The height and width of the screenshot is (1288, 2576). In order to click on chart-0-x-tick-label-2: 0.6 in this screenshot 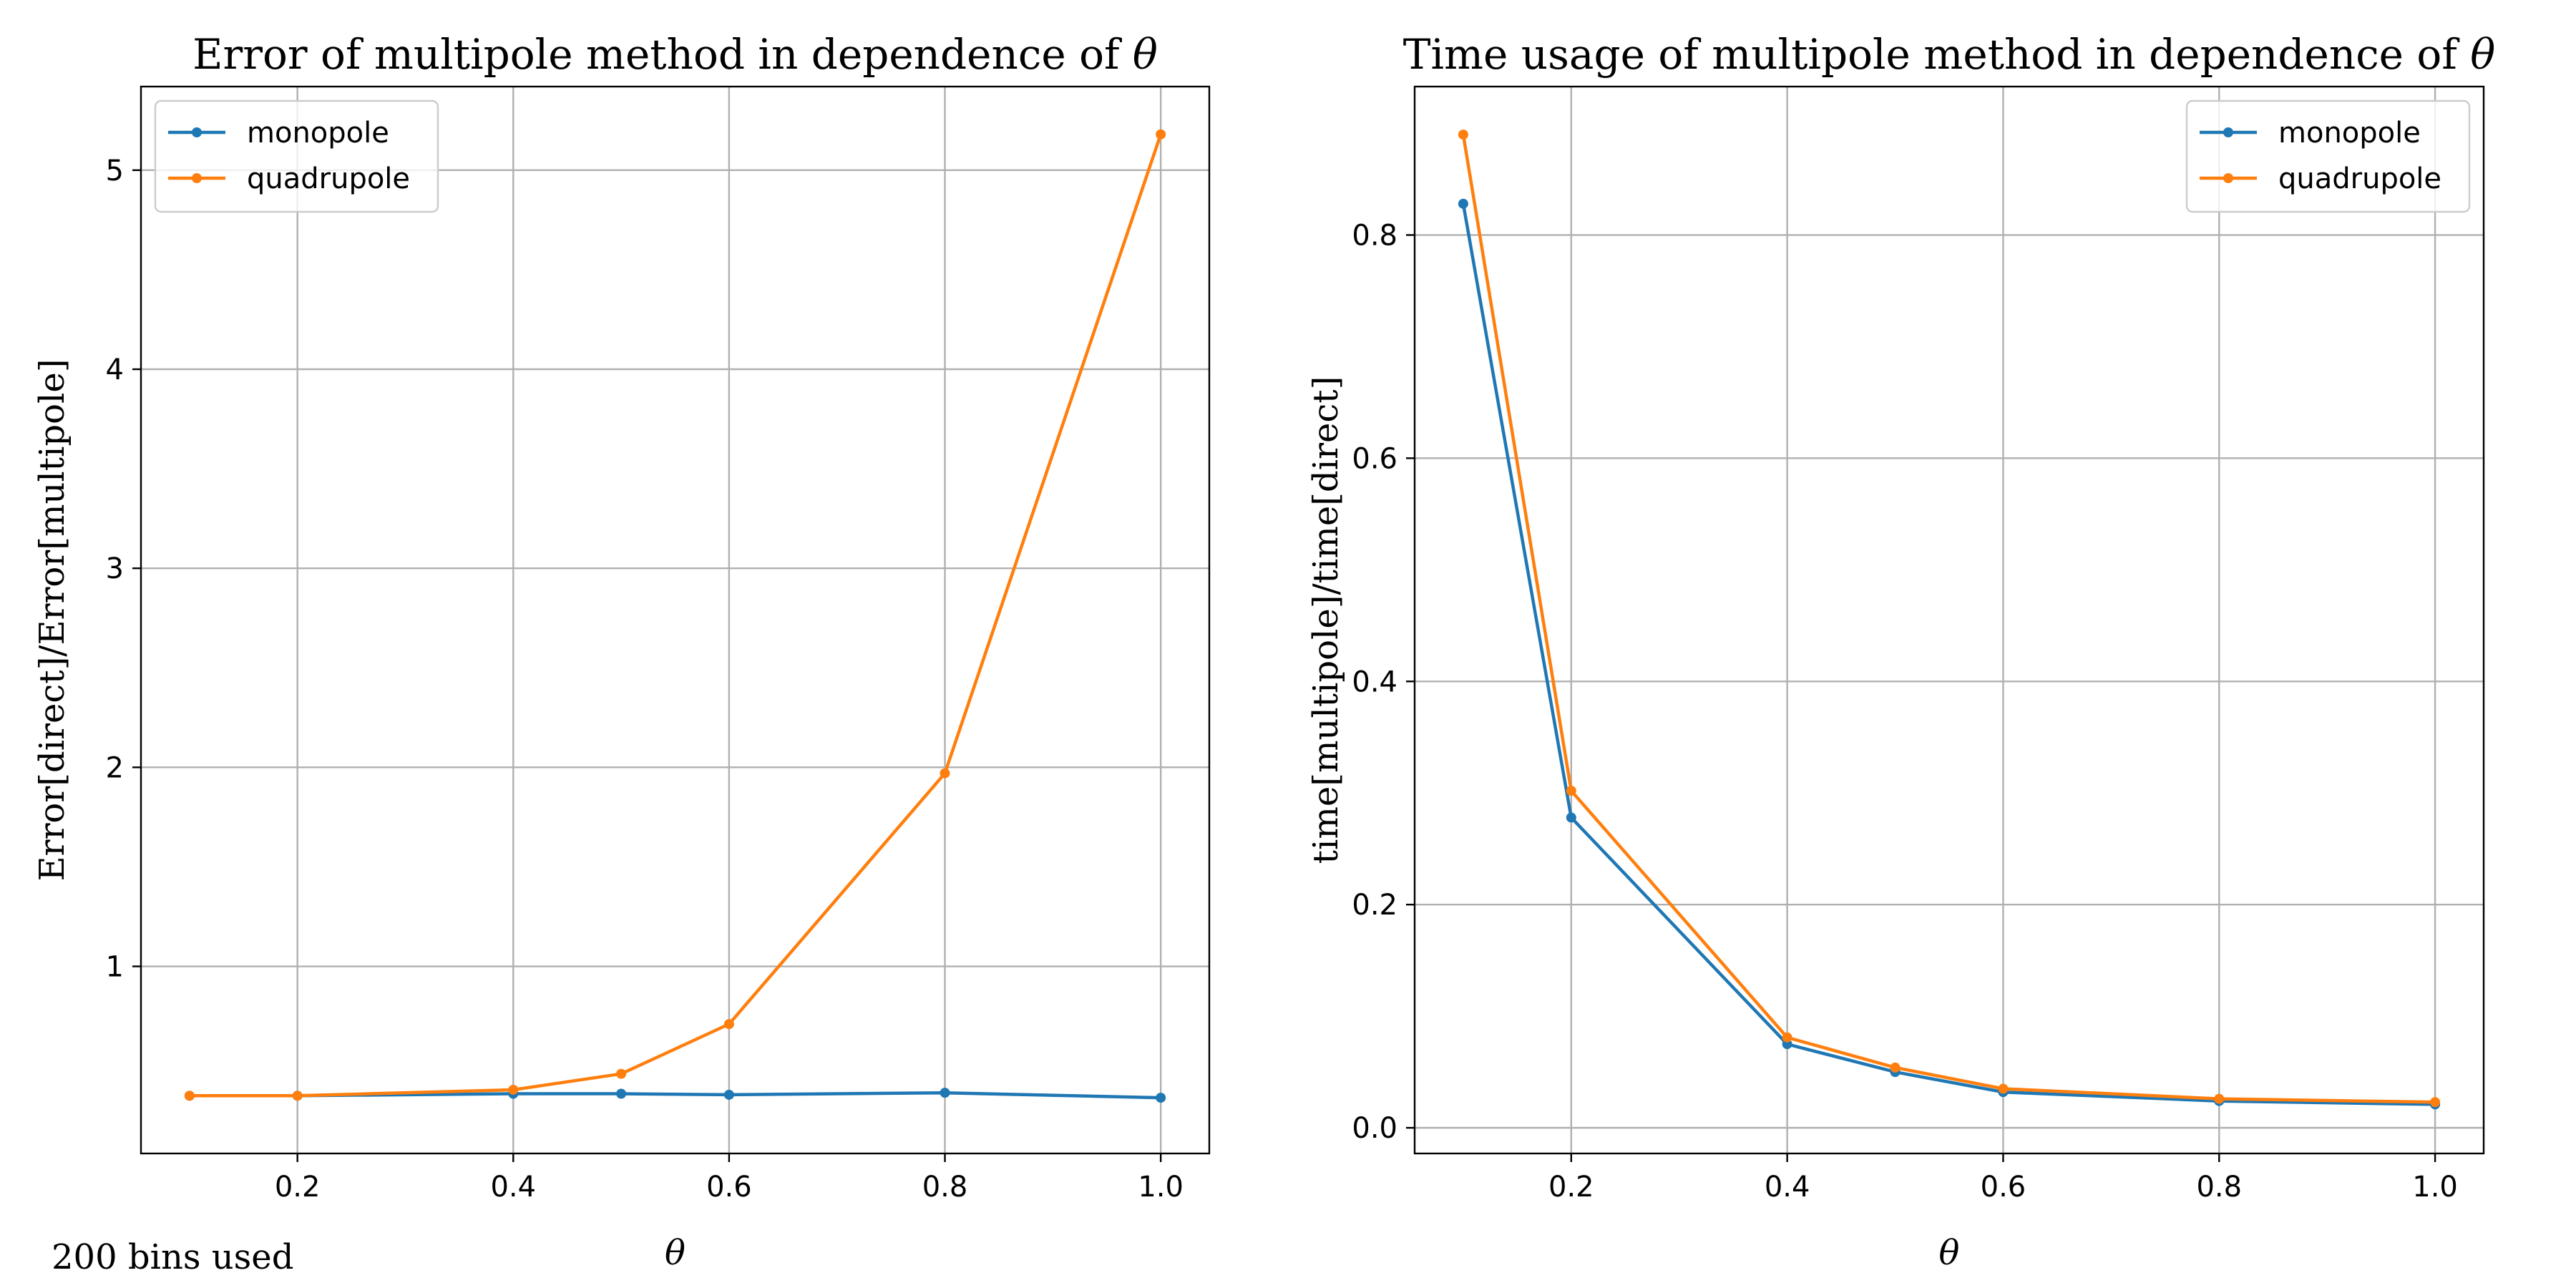, I will do `click(729, 1187)`.